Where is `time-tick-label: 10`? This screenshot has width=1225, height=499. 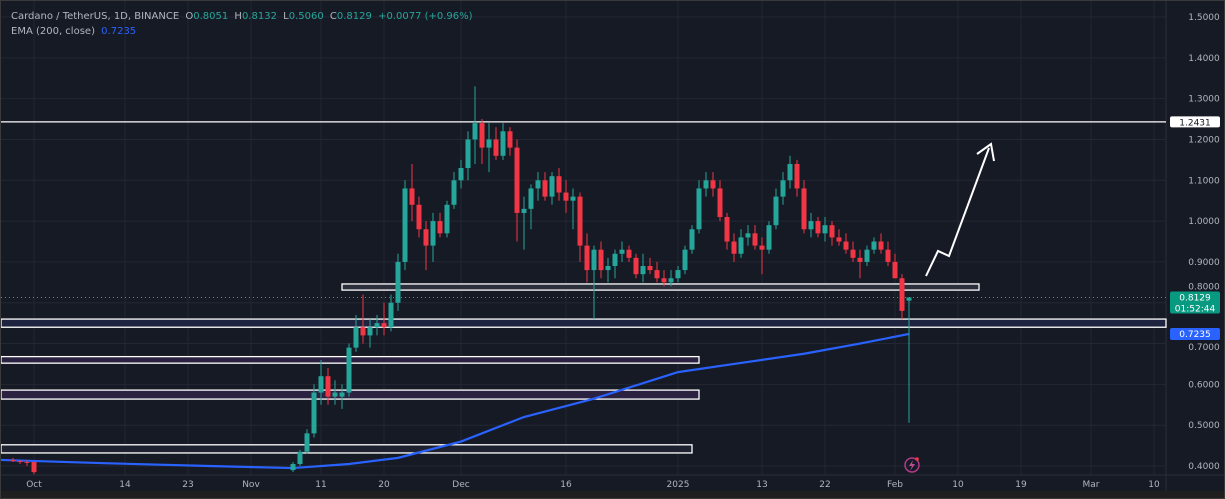 time-tick-label: 10 is located at coordinates (1154, 485).